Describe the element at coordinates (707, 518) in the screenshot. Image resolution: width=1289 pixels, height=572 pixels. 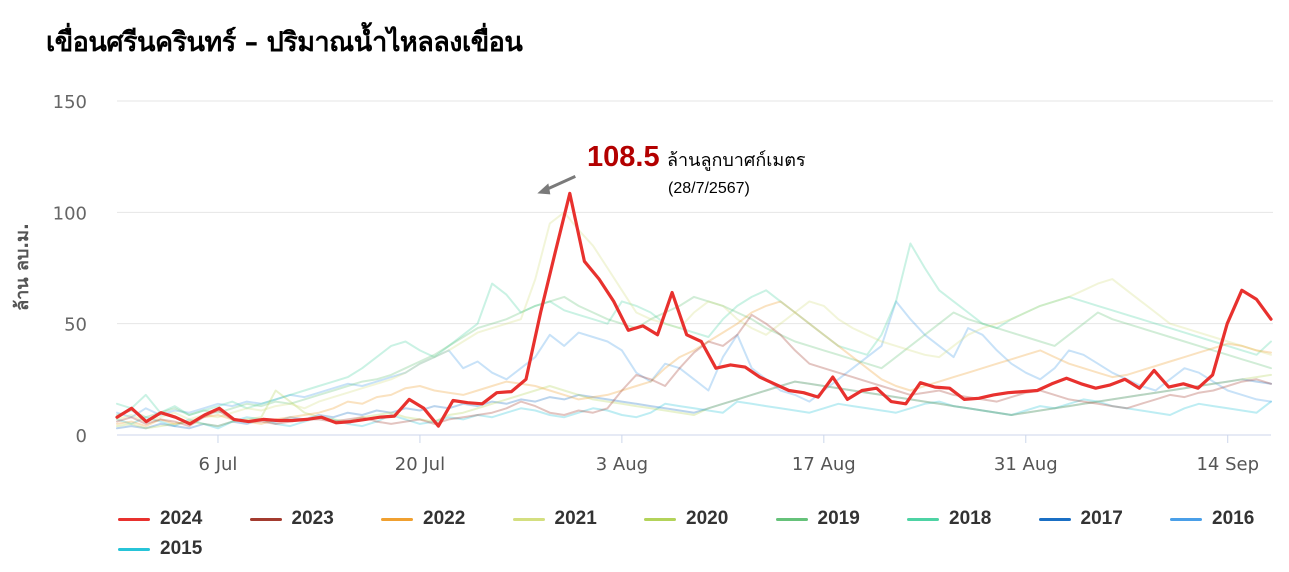
I see `legend-label: 2020` at that location.